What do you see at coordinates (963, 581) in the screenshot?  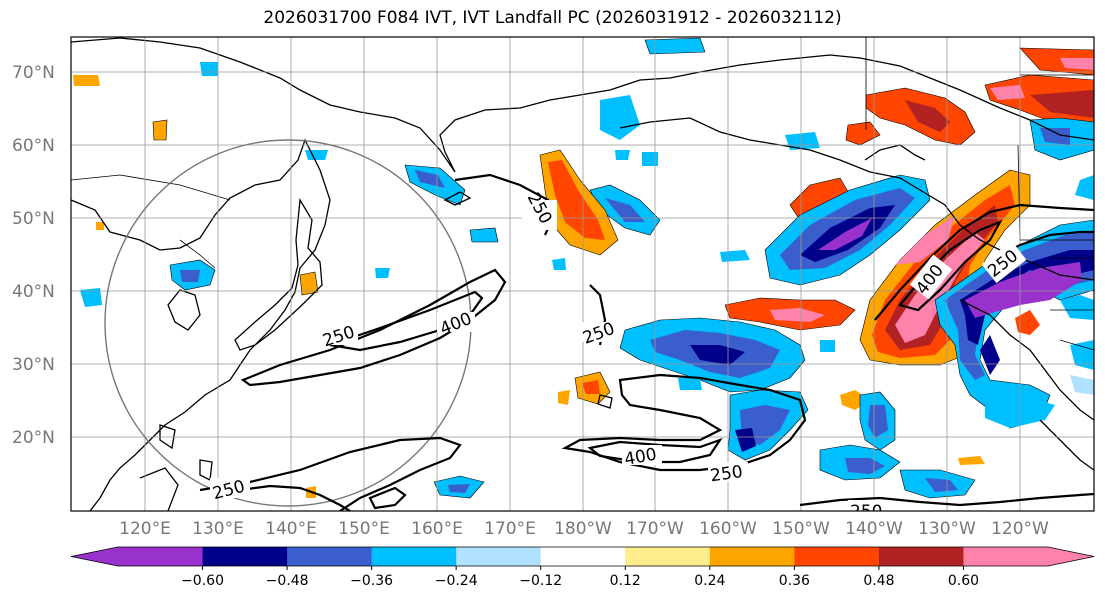 I see `colorbar-tick-label: 0.60` at bounding box center [963, 581].